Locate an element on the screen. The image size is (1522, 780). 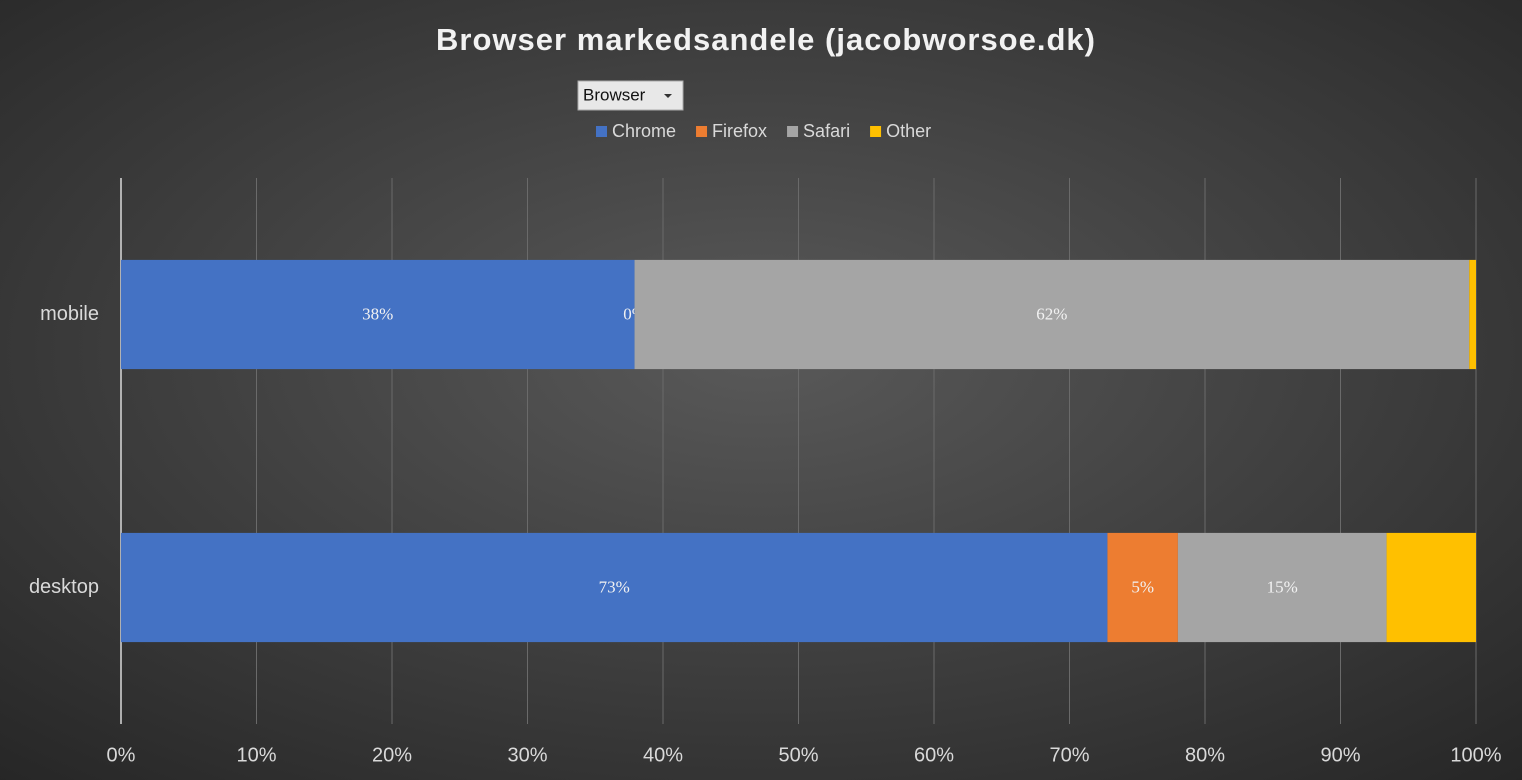
x-tick-label: 50% is located at coordinates (798, 755).